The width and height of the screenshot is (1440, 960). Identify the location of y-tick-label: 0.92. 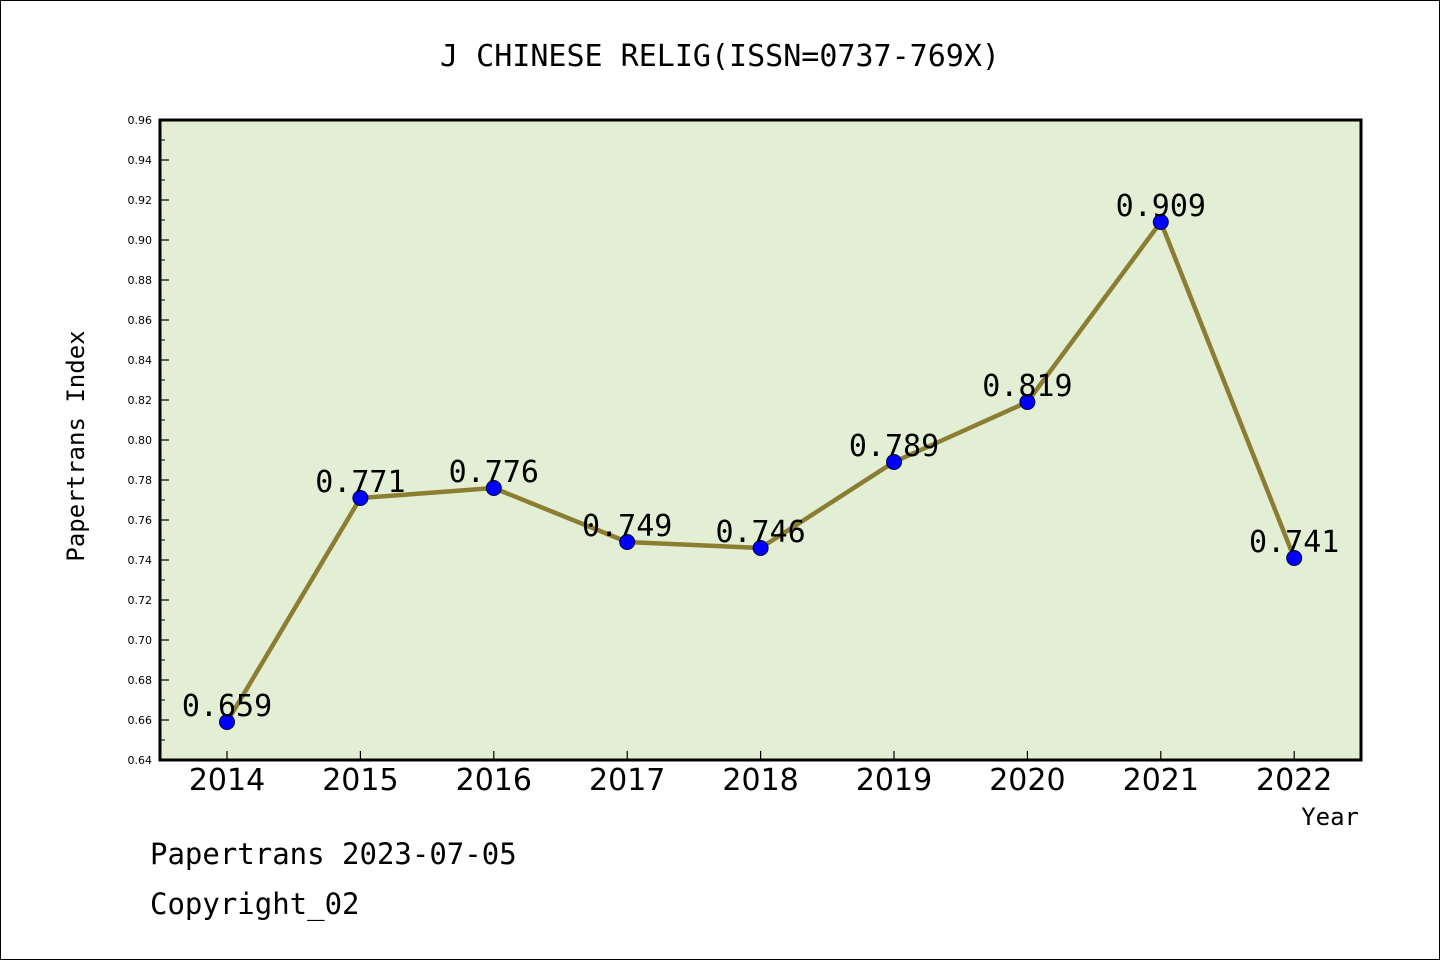
(140, 200).